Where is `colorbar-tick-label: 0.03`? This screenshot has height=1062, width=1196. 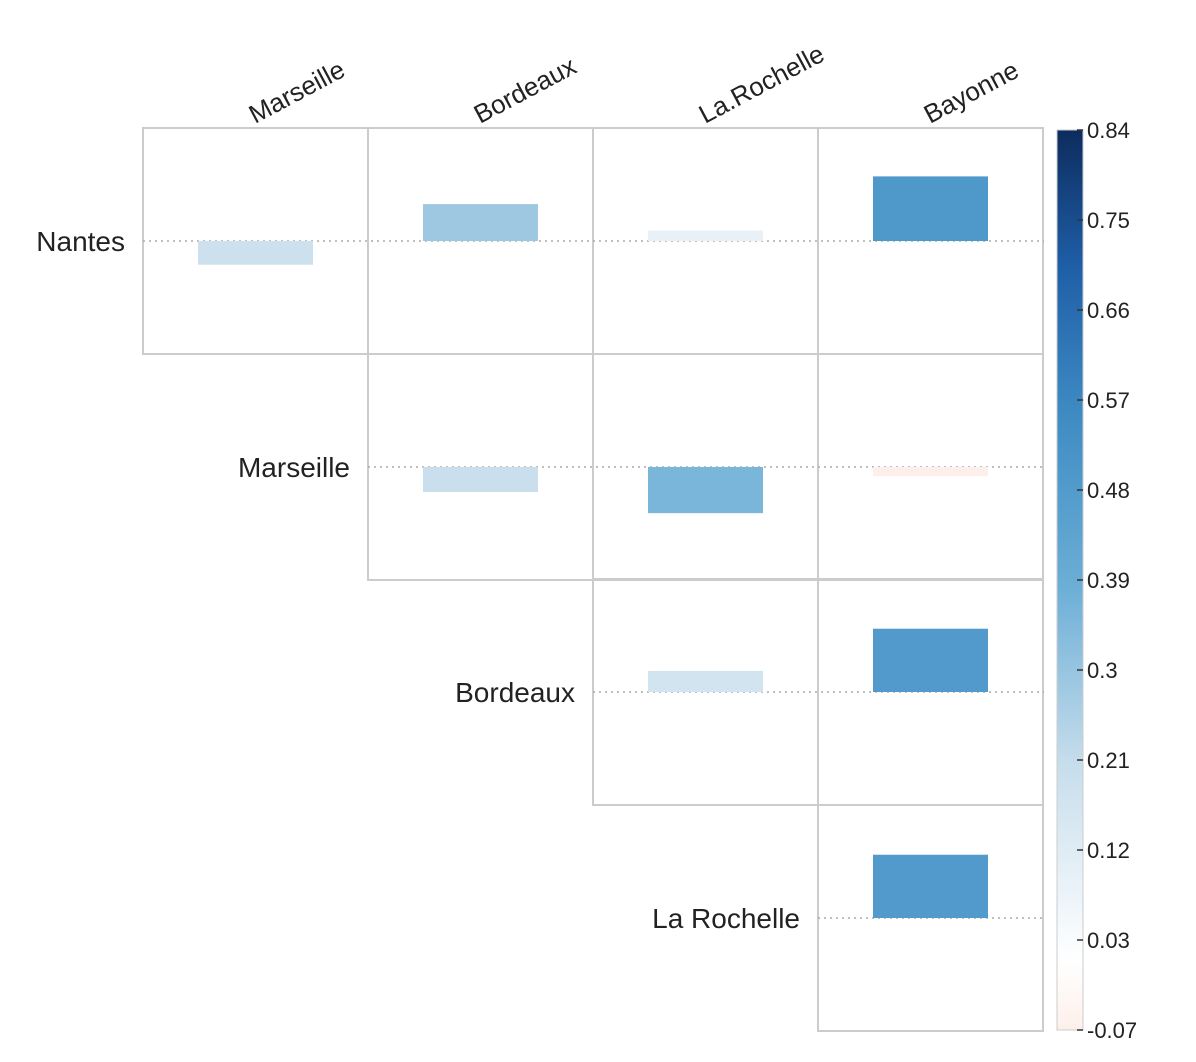 colorbar-tick-label: 0.03 is located at coordinates (1108, 940).